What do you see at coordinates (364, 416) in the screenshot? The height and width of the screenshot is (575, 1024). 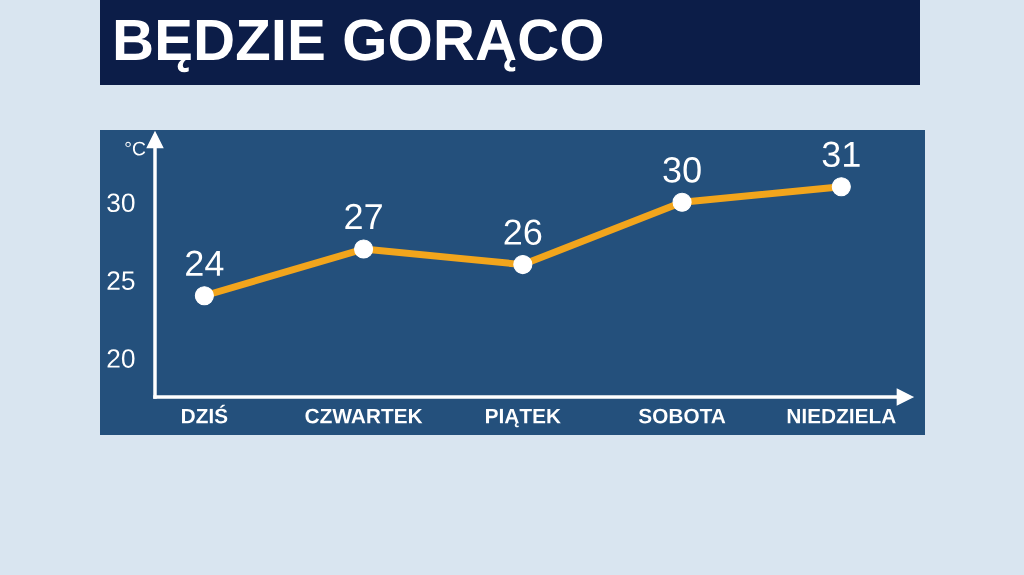 I see `x-tick-label: CZWARTEK` at bounding box center [364, 416].